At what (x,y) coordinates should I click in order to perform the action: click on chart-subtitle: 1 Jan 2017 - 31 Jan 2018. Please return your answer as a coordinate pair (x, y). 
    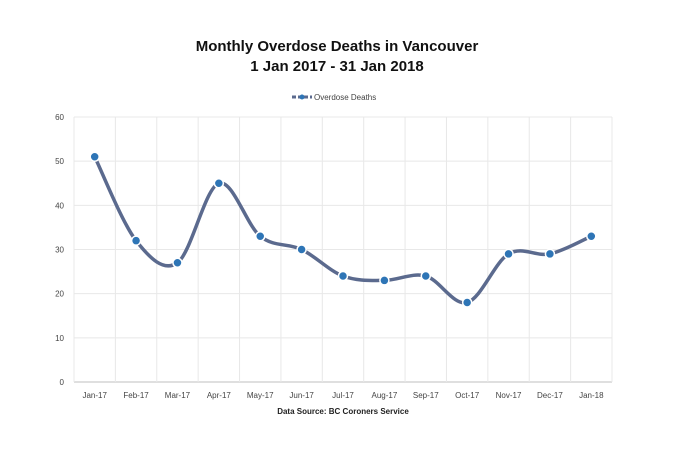
    Looking at the image, I should click on (337, 66).